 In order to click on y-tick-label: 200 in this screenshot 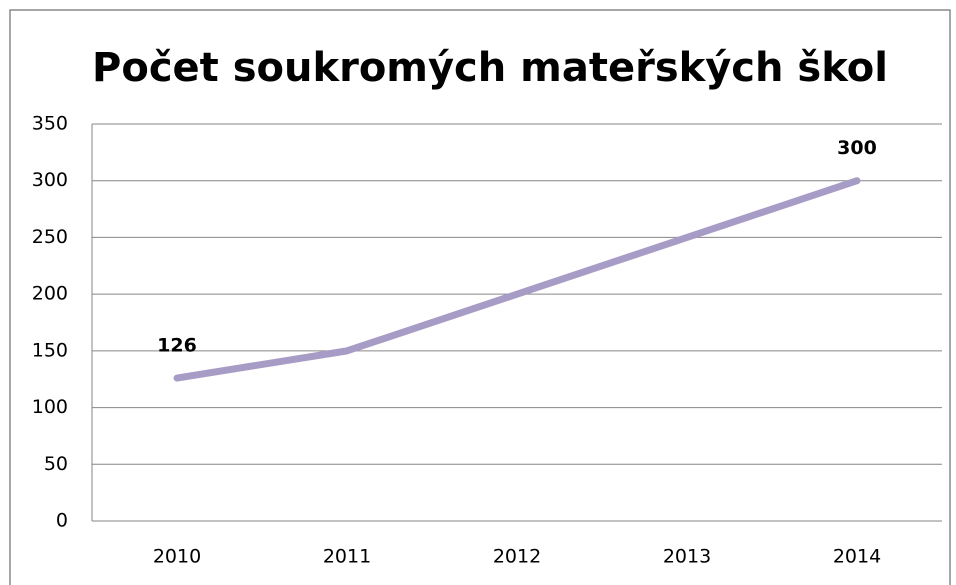, I will do `click(50, 294)`.